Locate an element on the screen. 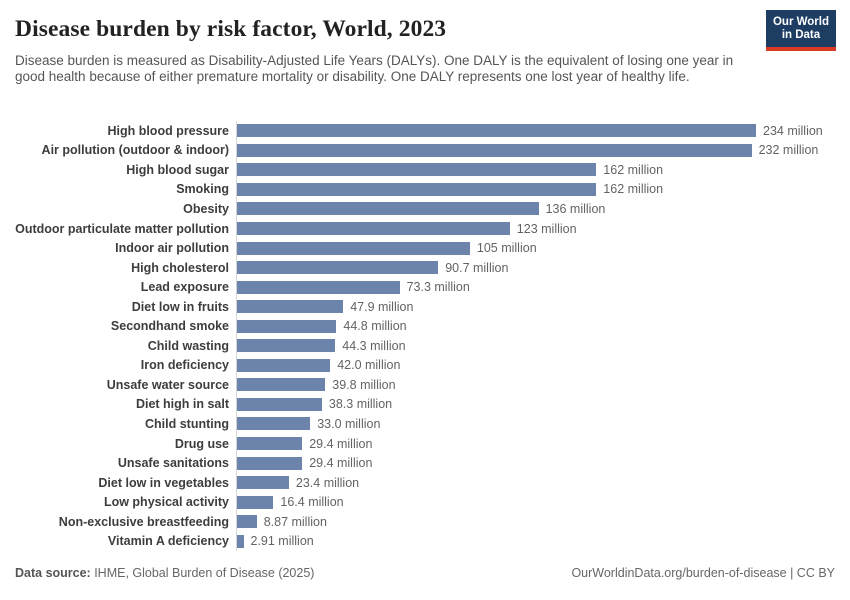 The image size is (850, 600). value-label: 136 million is located at coordinates (575, 208).